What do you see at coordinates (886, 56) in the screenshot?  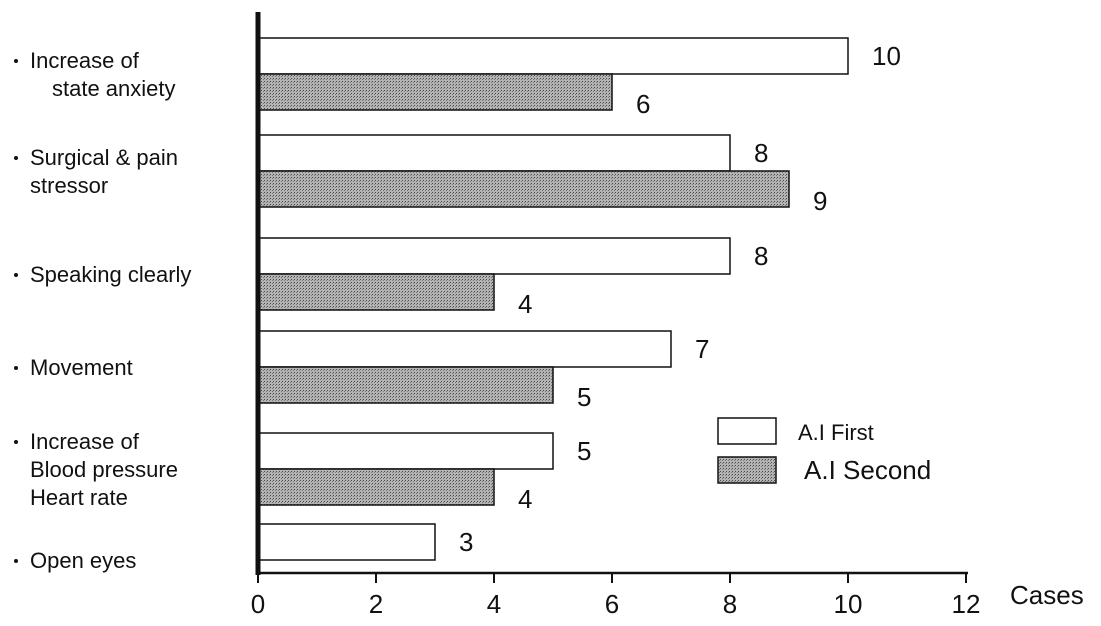 I see `data-label: 10` at bounding box center [886, 56].